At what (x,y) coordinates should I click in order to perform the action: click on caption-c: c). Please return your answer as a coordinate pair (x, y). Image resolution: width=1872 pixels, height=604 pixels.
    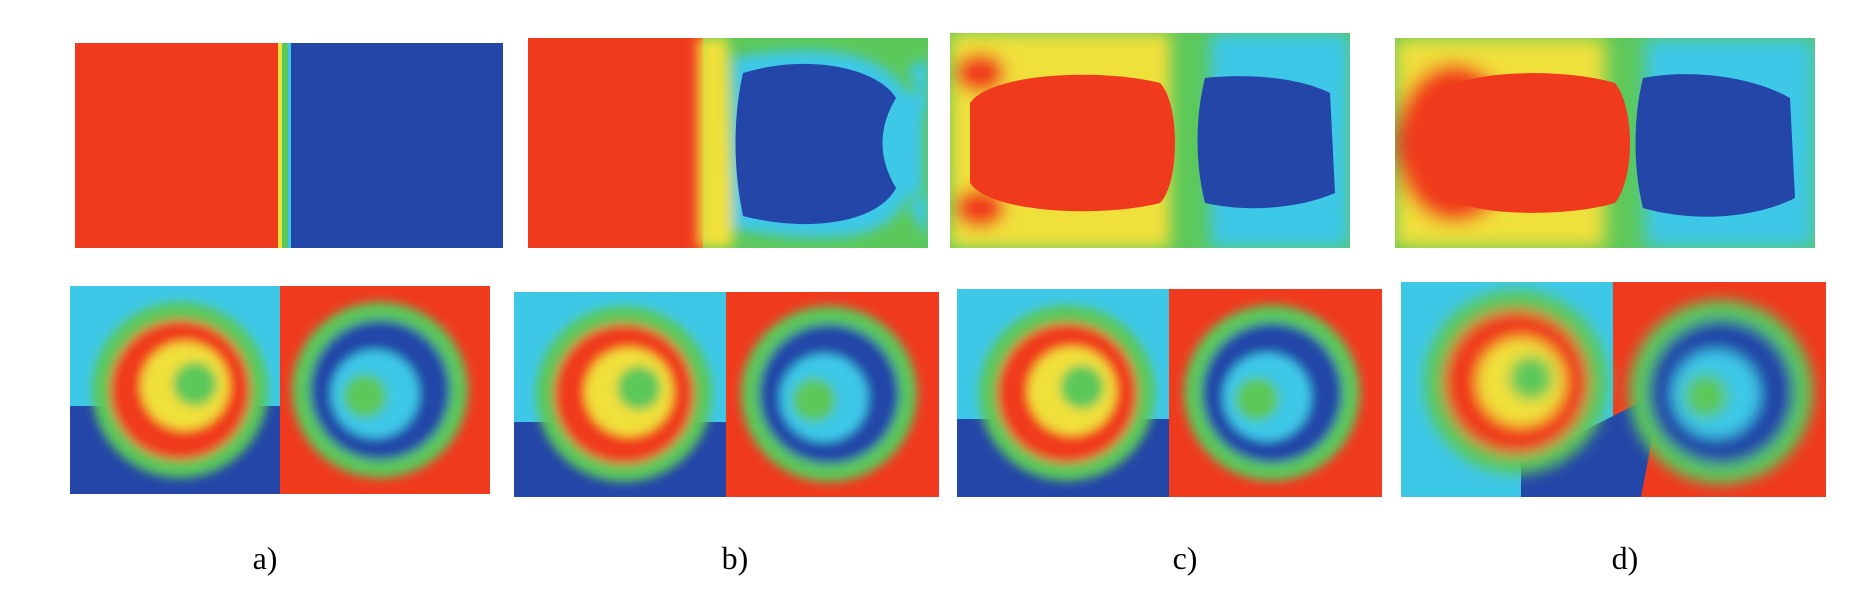
    Looking at the image, I should click on (1185, 558).